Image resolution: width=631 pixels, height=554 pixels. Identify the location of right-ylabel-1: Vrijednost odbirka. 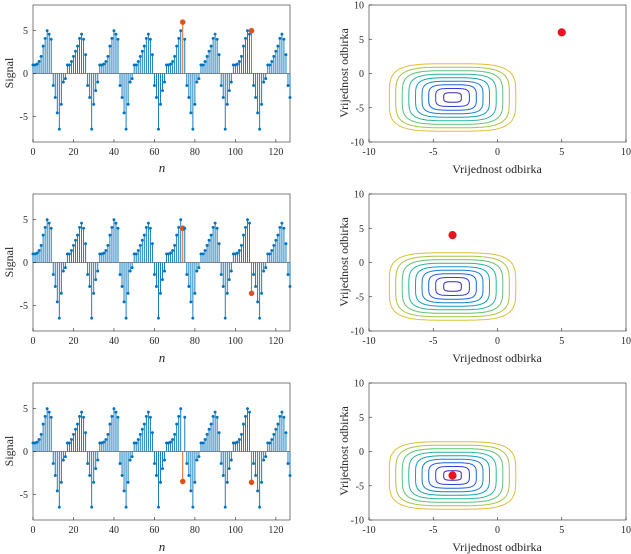
(344, 73).